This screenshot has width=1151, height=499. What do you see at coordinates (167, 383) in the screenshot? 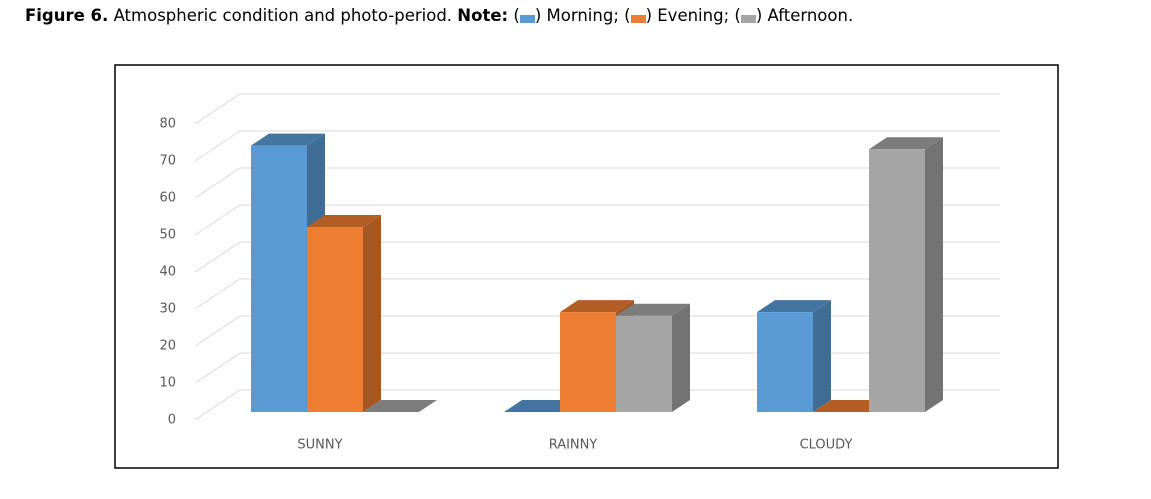
I see `y-tick-label: 10` at bounding box center [167, 383].